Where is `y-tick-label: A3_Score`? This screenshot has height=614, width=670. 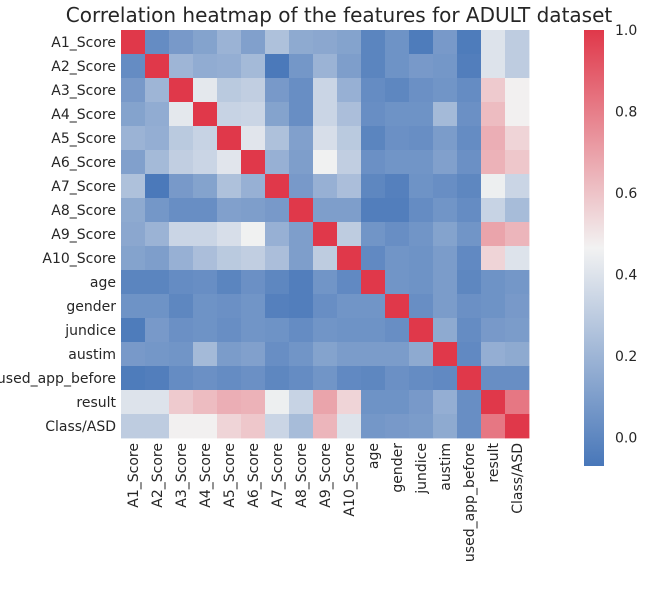 y-tick-label: A3_Score is located at coordinates (83, 91).